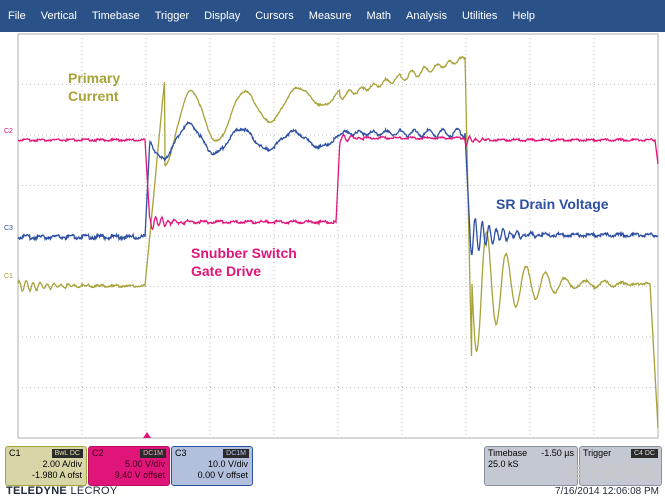 The height and width of the screenshot is (497, 665). I want to click on menu-vertical: Vertical, so click(58, 16).